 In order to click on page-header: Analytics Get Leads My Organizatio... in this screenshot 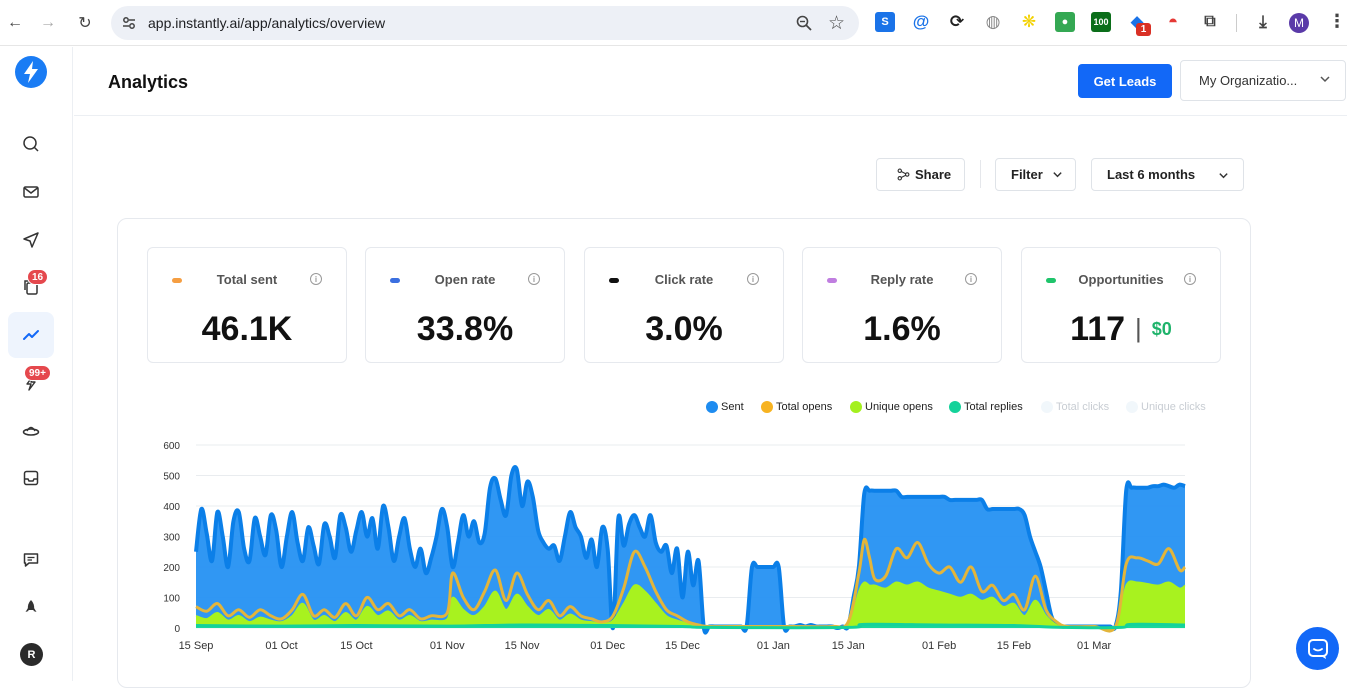, I will do `click(710, 81)`.